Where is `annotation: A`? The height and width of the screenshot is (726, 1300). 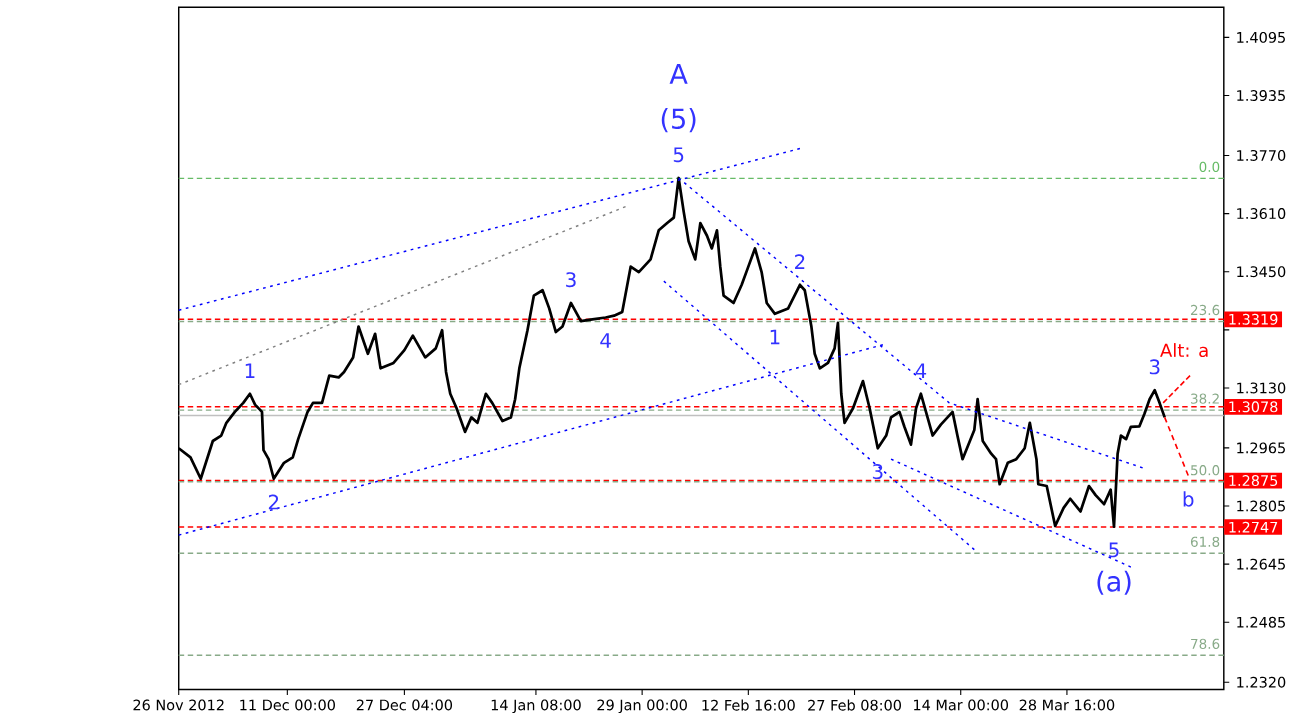 annotation: A is located at coordinates (678, 74).